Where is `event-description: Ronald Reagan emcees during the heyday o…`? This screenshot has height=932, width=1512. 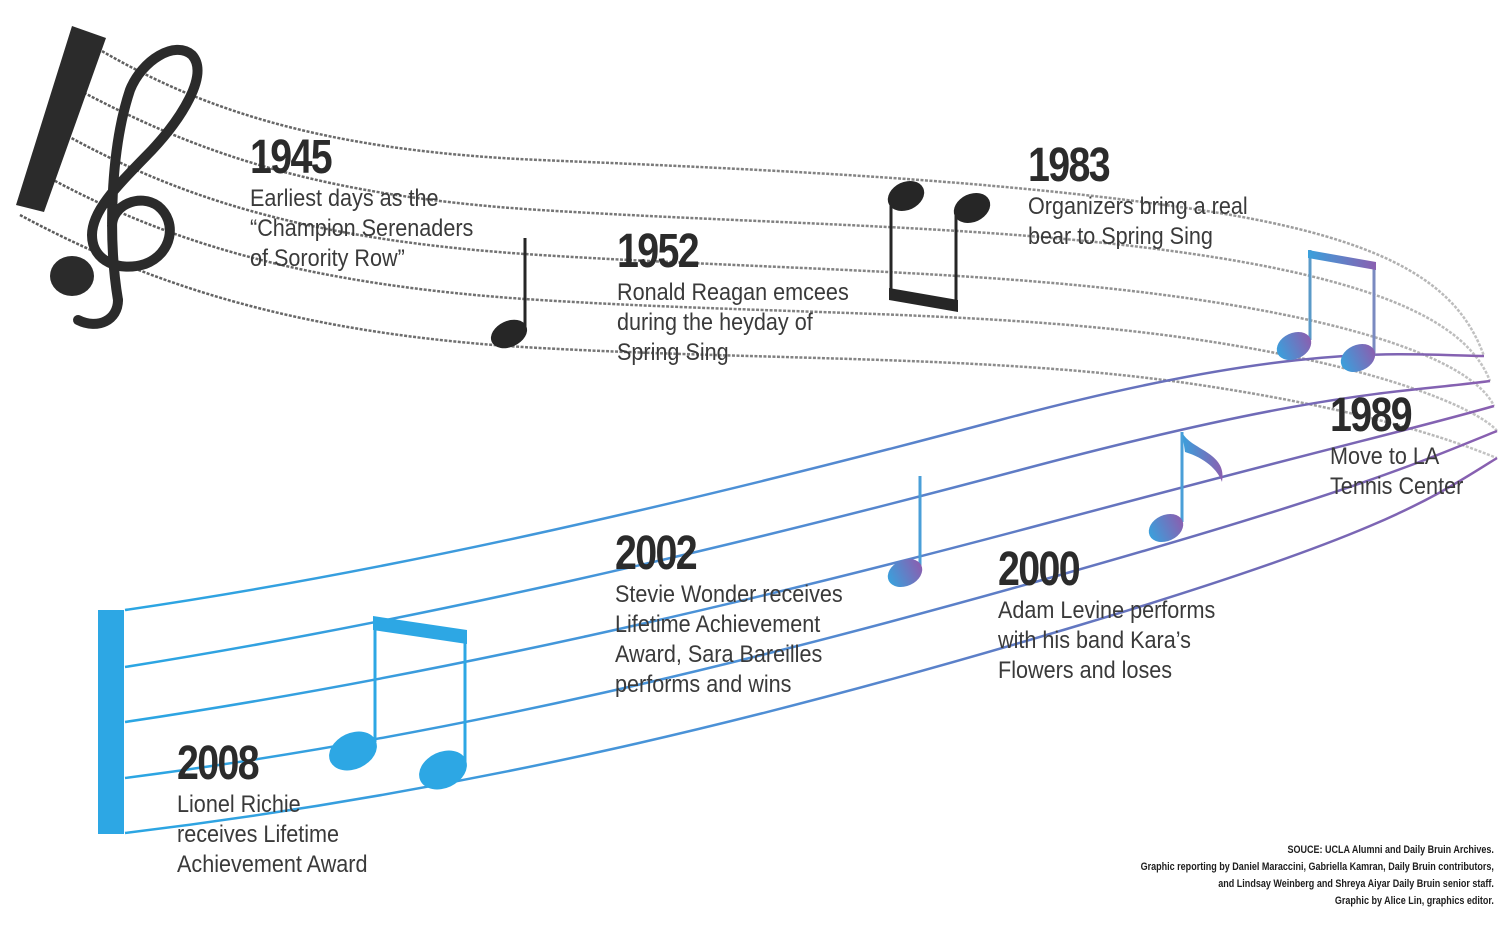
event-description: Ronald Reagan emcees during the heyday o… is located at coordinates (733, 323).